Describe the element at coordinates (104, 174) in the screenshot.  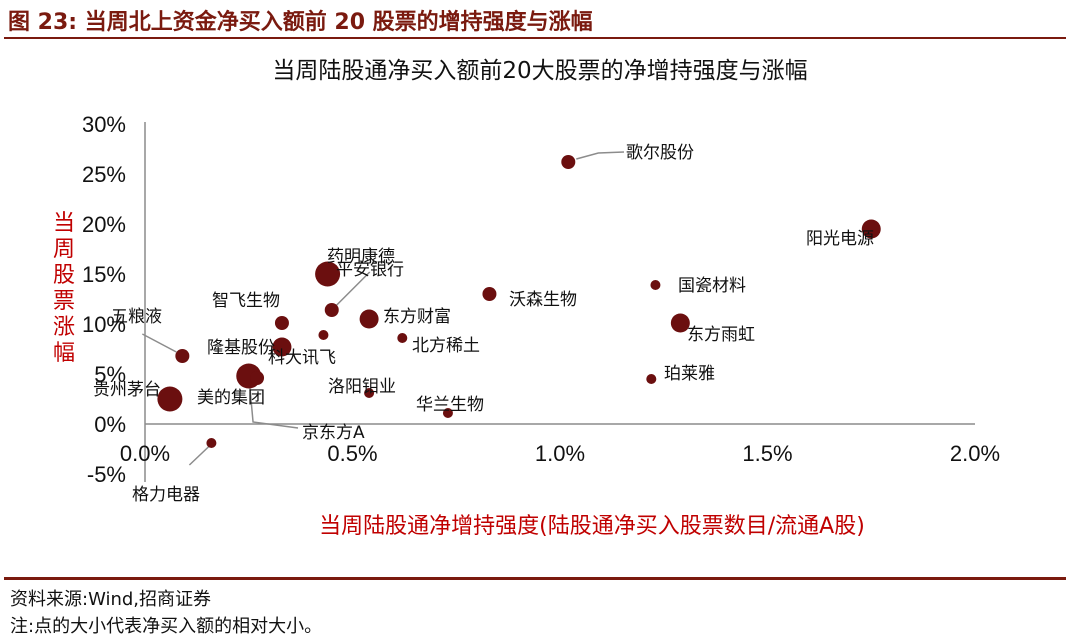
I see `y-tick-label: 25%` at that location.